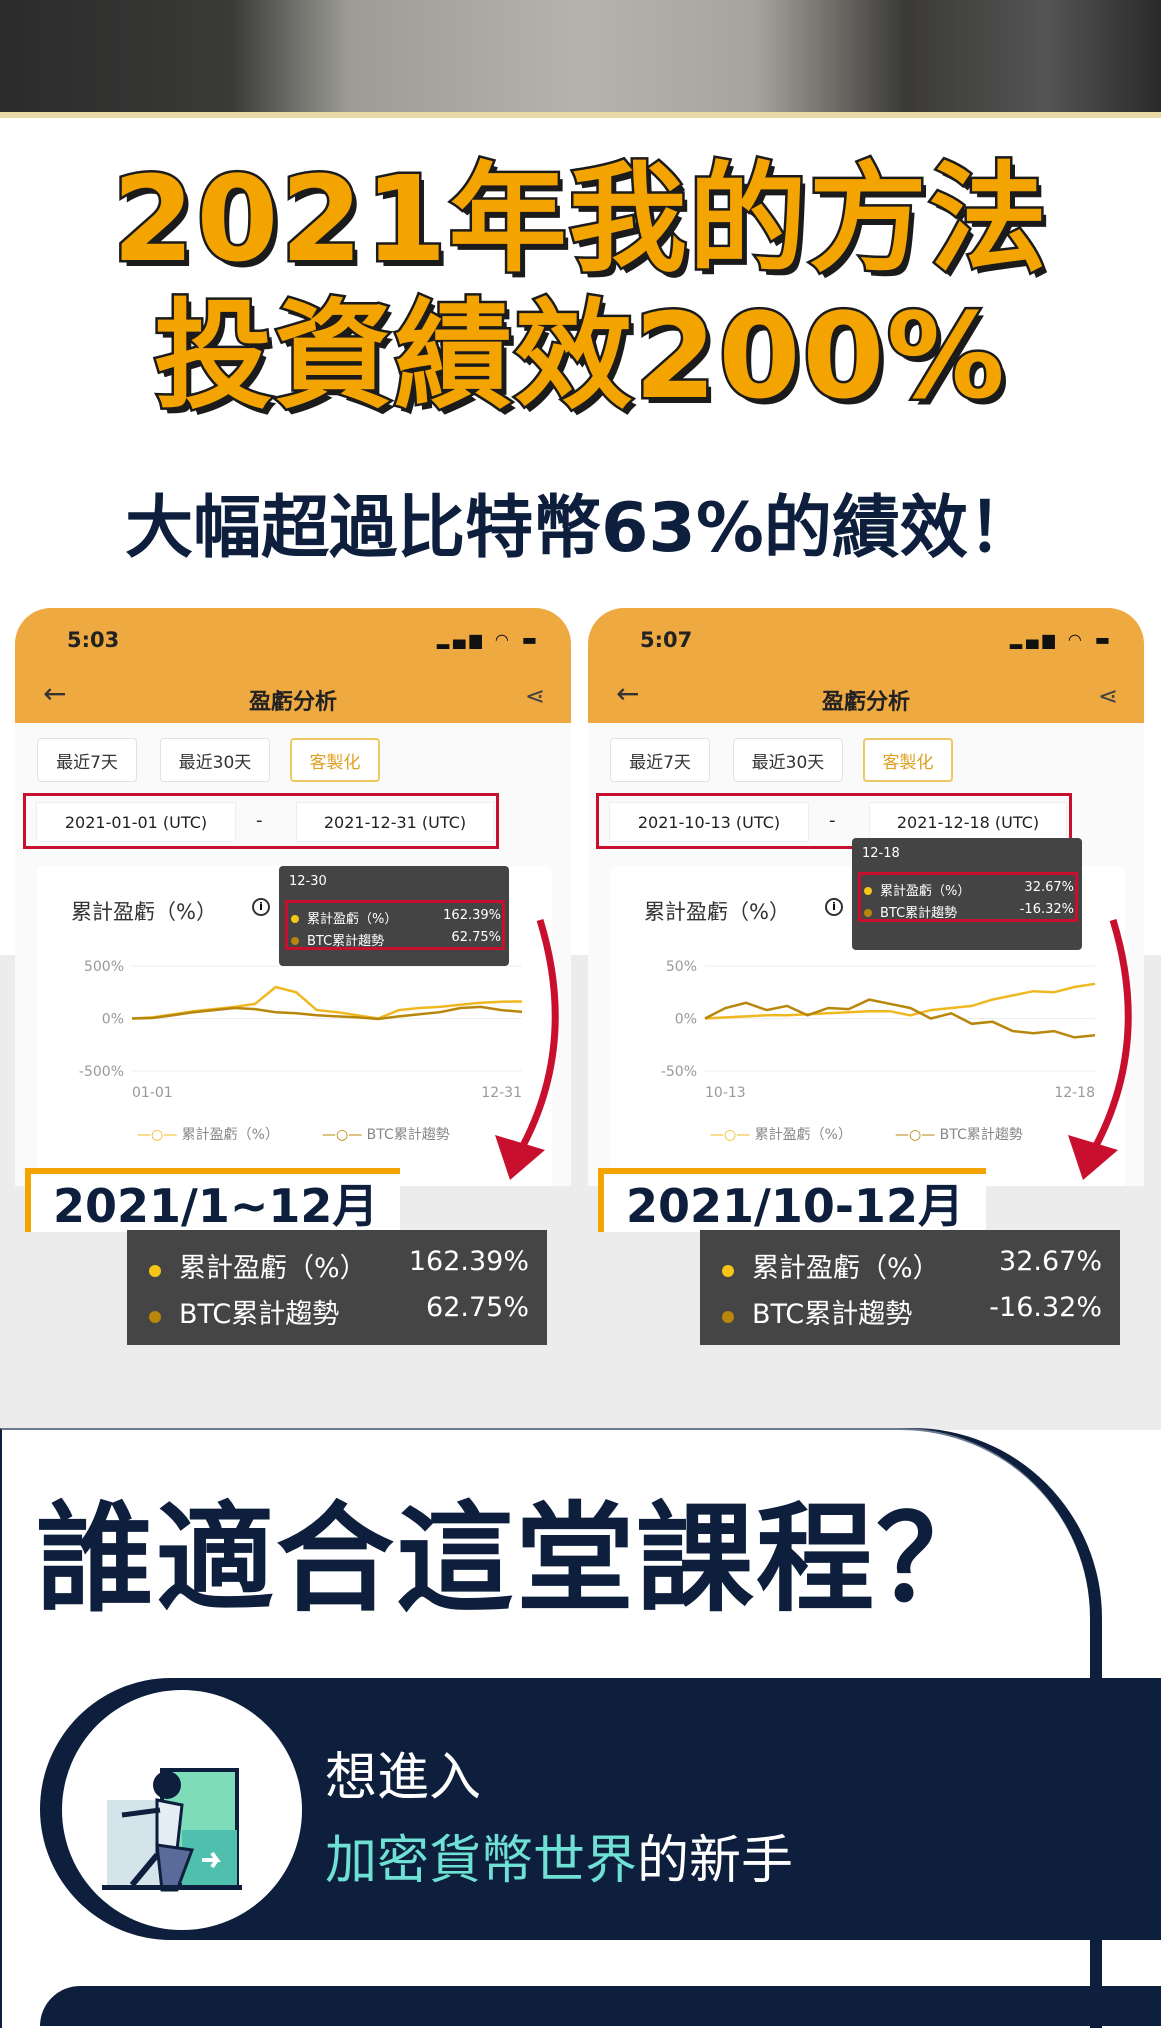 The width and height of the screenshot is (1161, 2028). Describe the element at coordinates (339, 1311) in the screenshot. I see `magnified-row-btc: BTC累計趨勢 62.75%` at that location.